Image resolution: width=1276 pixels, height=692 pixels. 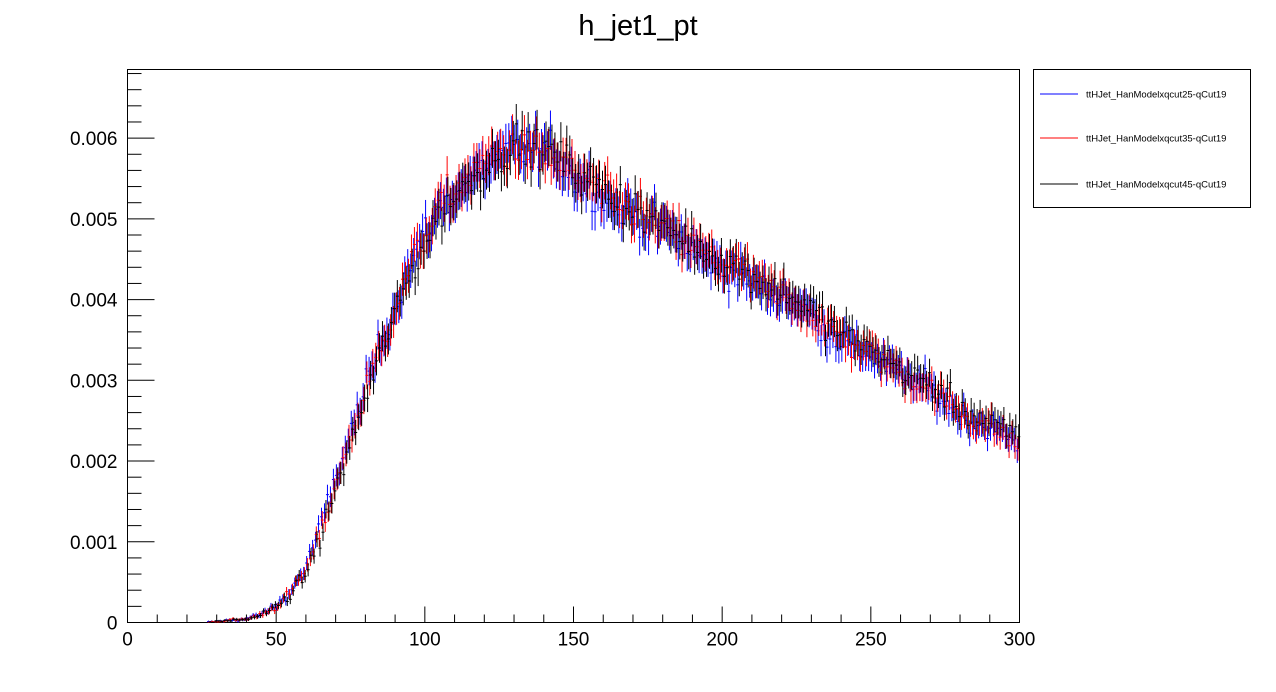 What do you see at coordinates (94, 462) in the screenshot?
I see `y-tick-label: 0.002` at bounding box center [94, 462].